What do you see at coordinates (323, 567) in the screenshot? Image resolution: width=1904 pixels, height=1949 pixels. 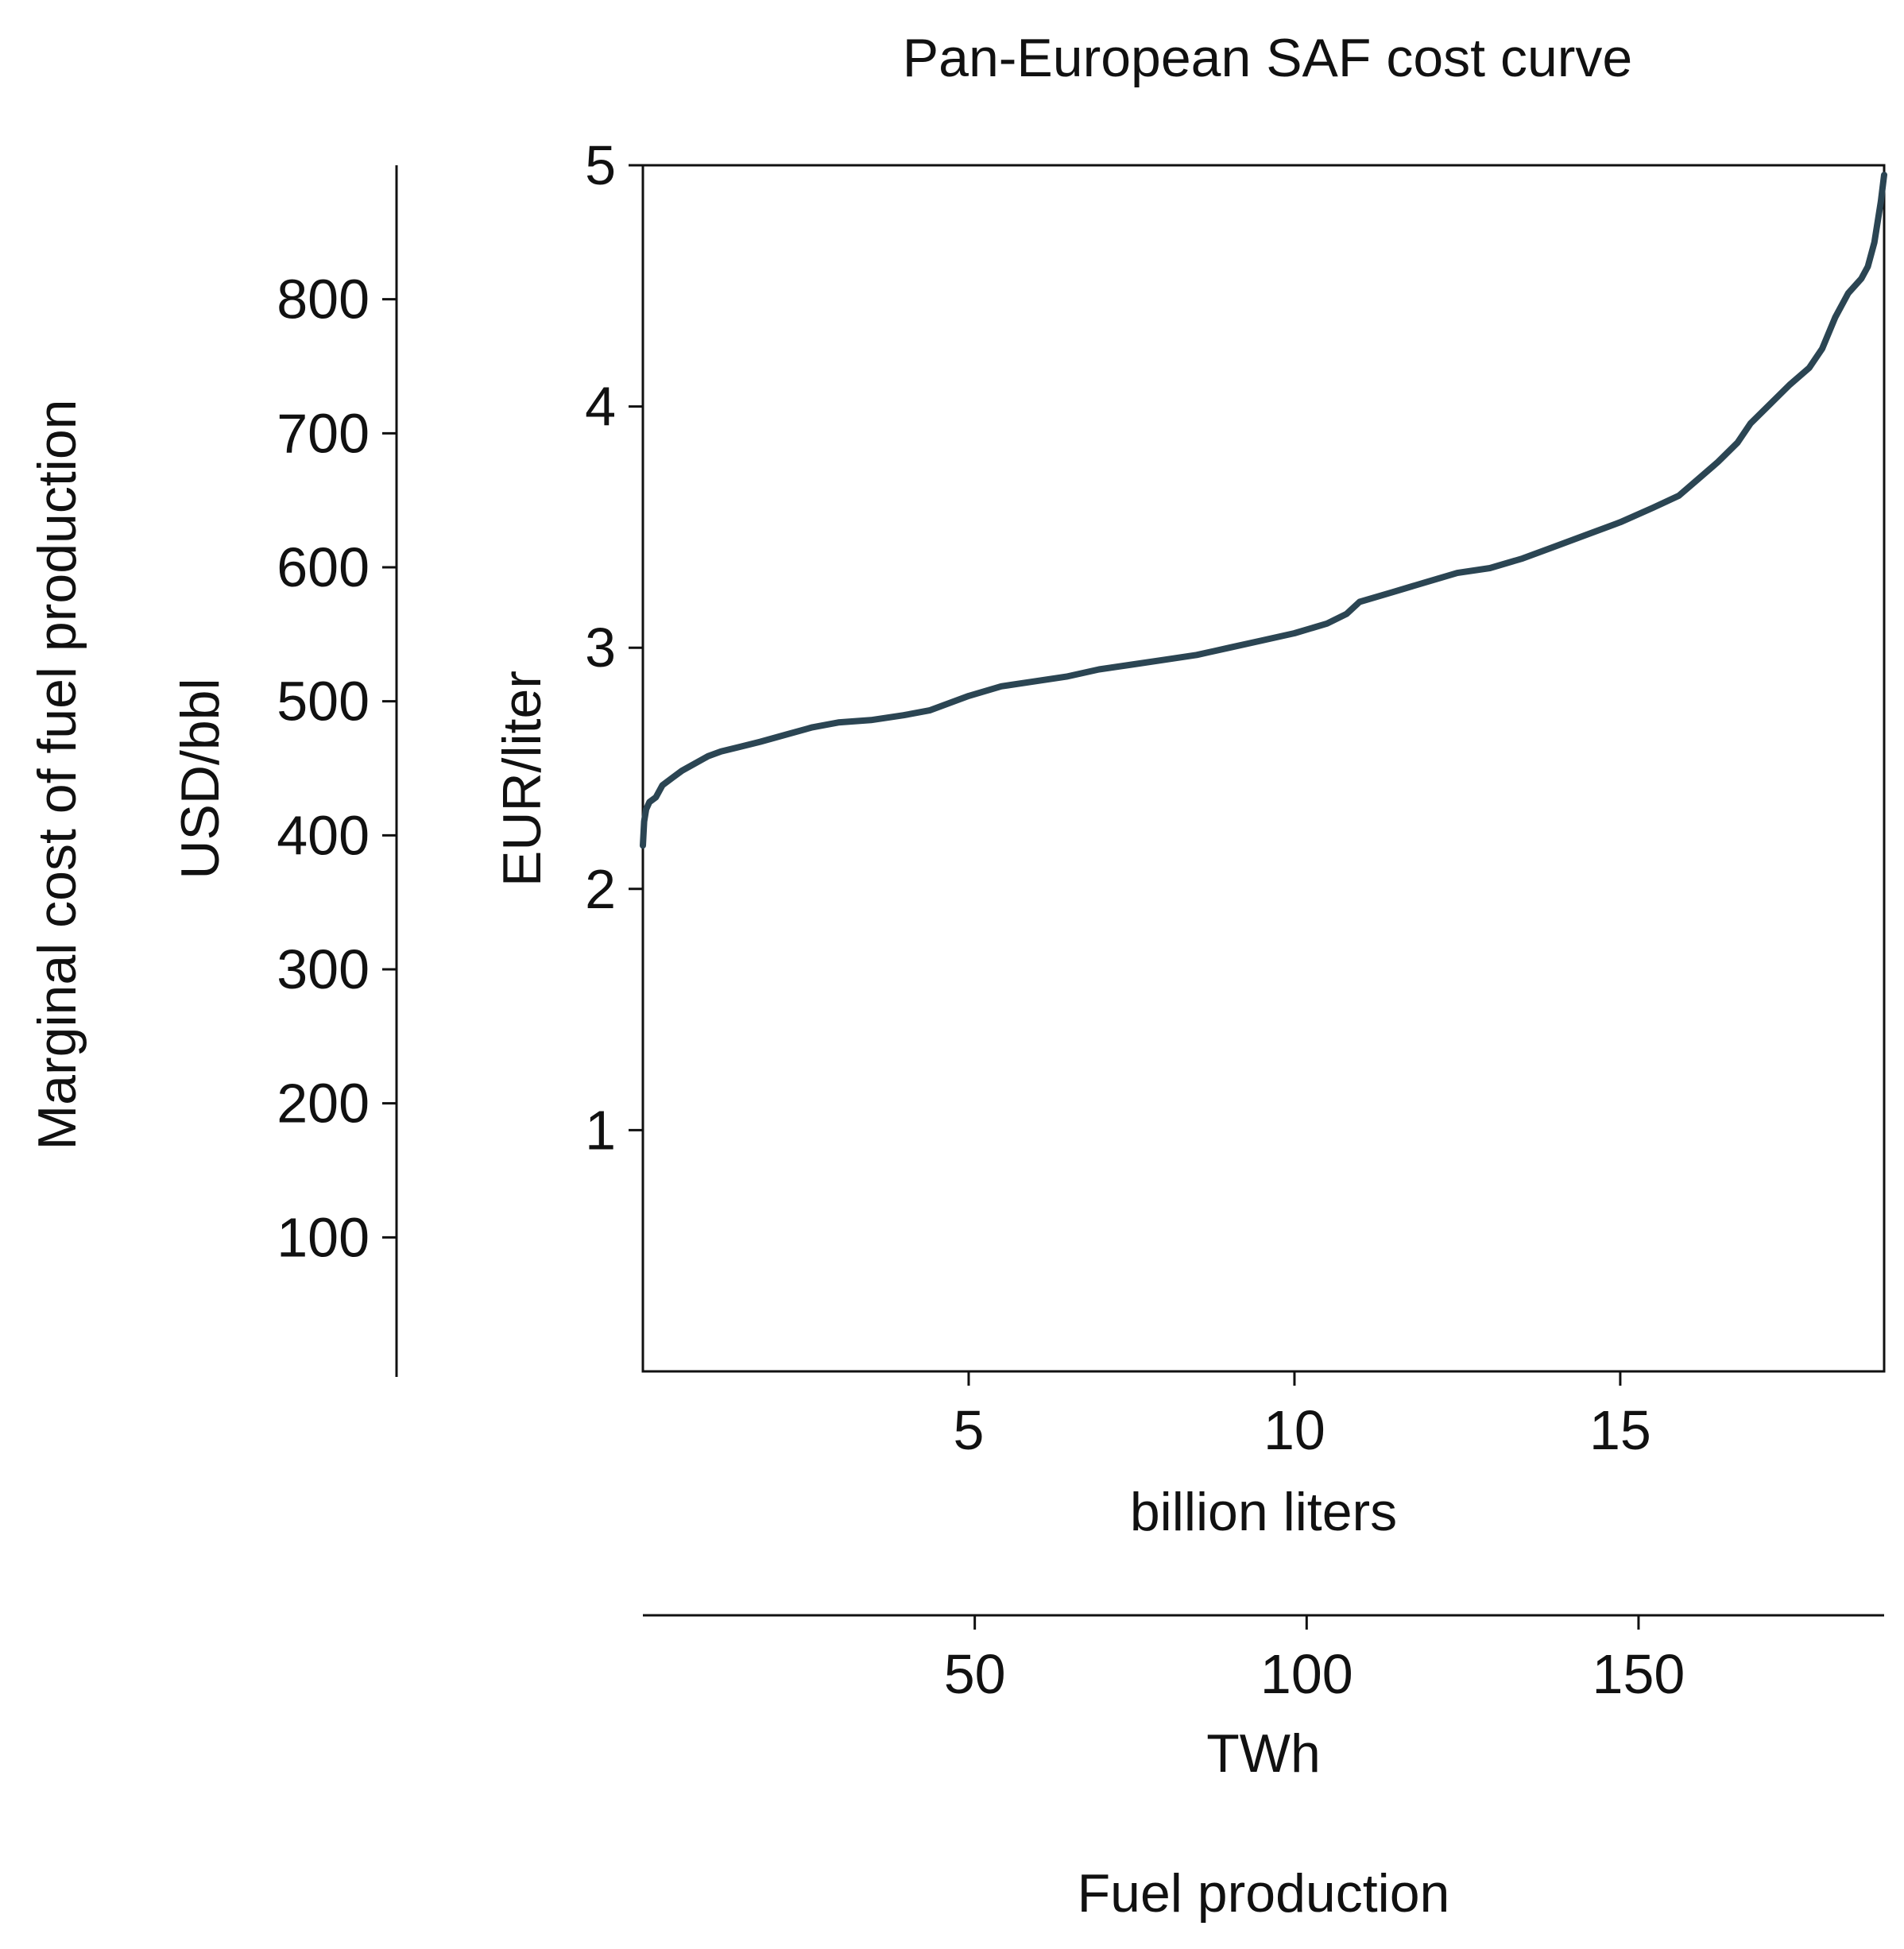 I see `secondary-y-tick-label: 600` at bounding box center [323, 567].